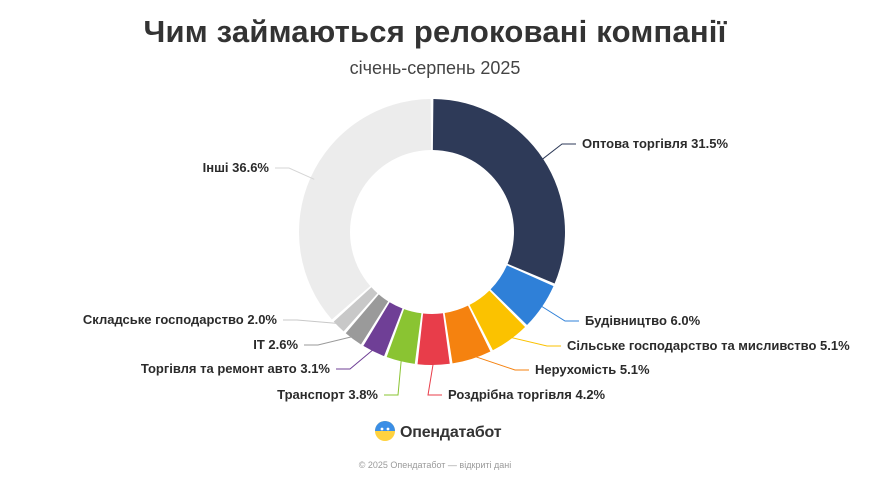  Describe the element at coordinates (236, 167) in the screenshot. I see `slice-label-10: Інші 36.6%` at that location.